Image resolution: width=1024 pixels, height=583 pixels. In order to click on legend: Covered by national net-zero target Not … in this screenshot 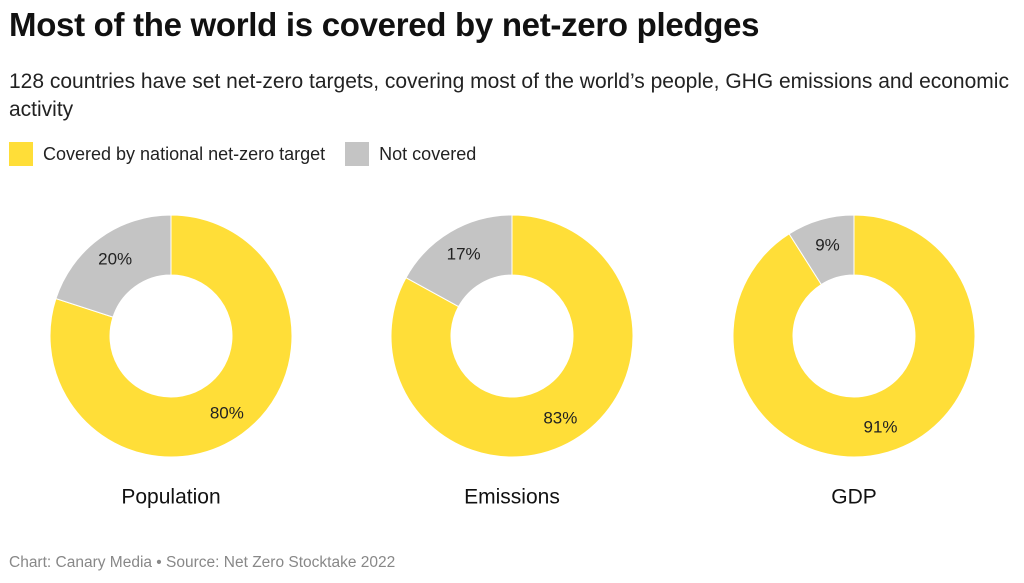, I will do `click(252, 154)`.